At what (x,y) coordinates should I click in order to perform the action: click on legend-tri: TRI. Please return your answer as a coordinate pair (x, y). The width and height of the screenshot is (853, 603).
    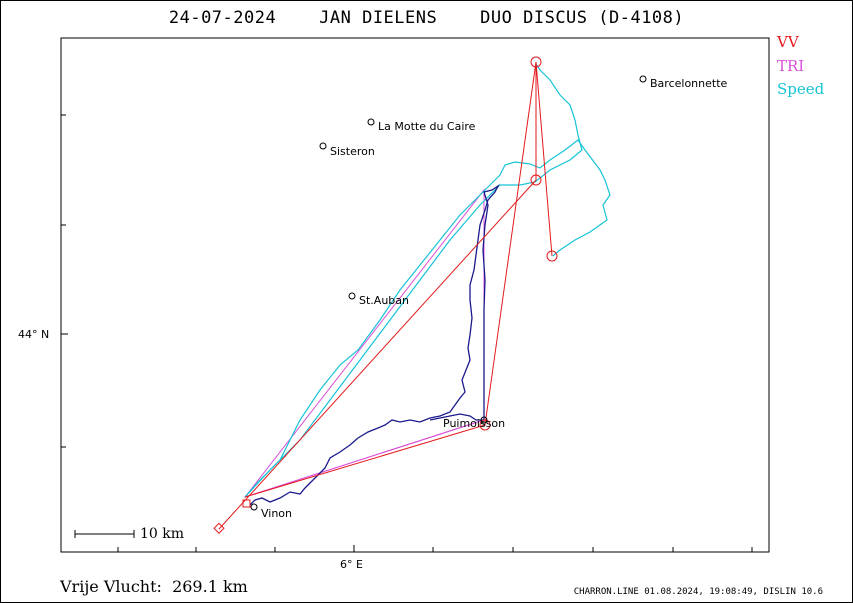
    Looking at the image, I should click on (791, 66).